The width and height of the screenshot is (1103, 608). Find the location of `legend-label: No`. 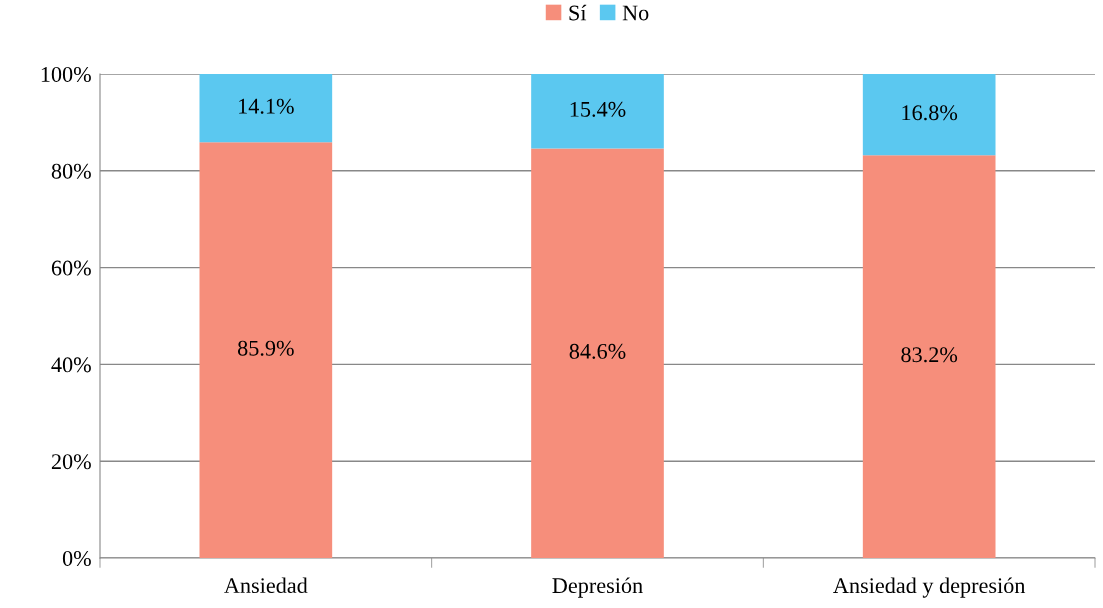

legend-label: No is located at coordinates (635, 13).